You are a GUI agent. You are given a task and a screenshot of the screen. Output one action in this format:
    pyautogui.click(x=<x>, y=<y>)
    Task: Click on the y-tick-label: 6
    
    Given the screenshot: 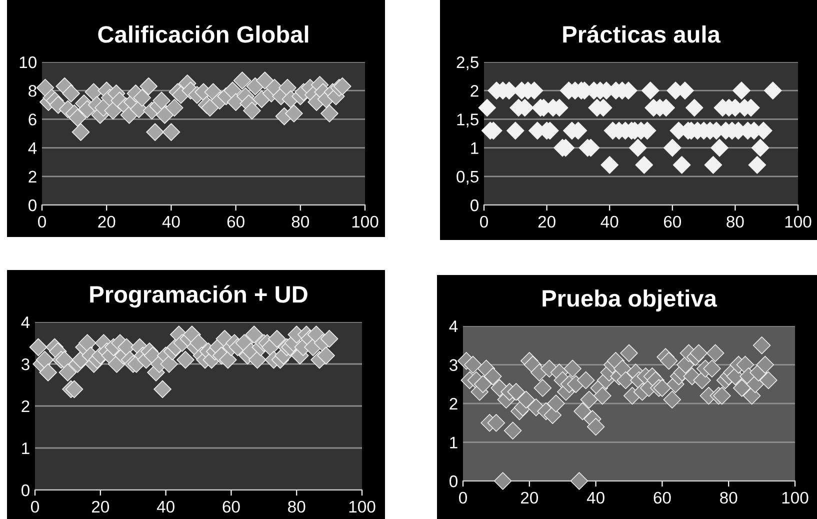 What is the action you would take?
    pyautogui.click(x=32, y=120)
    